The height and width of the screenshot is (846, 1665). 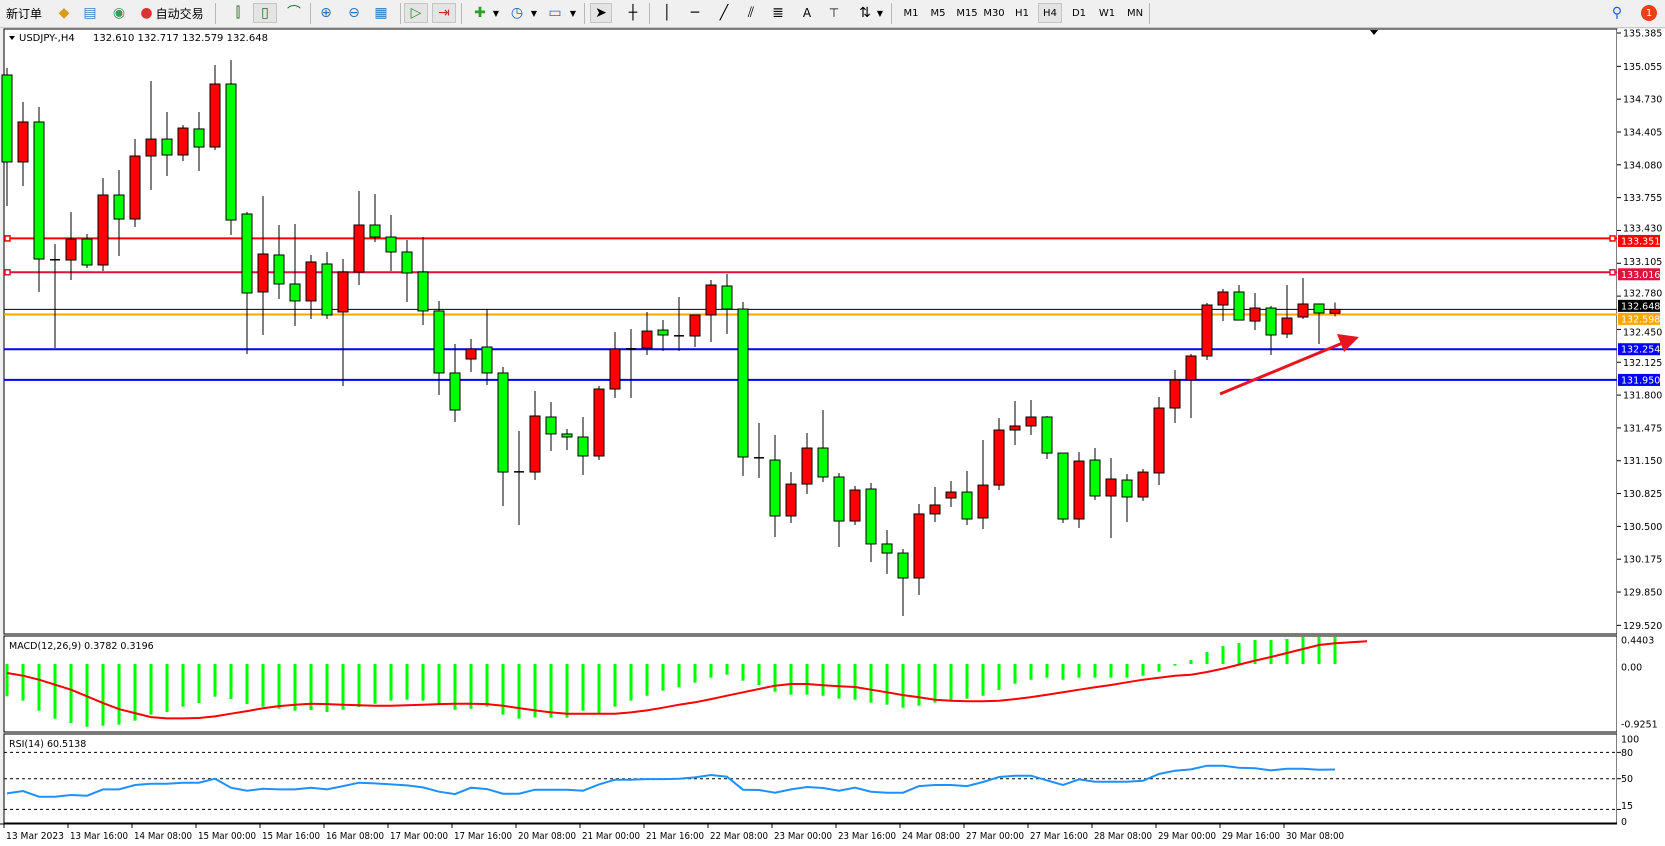 What do you see at coordinates (584, 13) in the screenshot?
I see `toolbar-separator` at bounding box center [584, 13].